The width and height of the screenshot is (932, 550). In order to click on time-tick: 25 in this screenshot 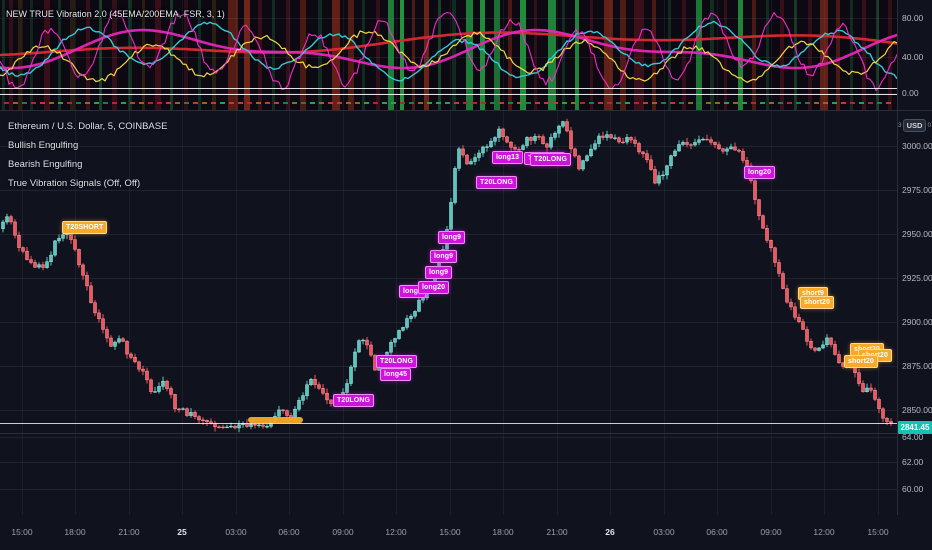, I will do `click(182, 532)`.